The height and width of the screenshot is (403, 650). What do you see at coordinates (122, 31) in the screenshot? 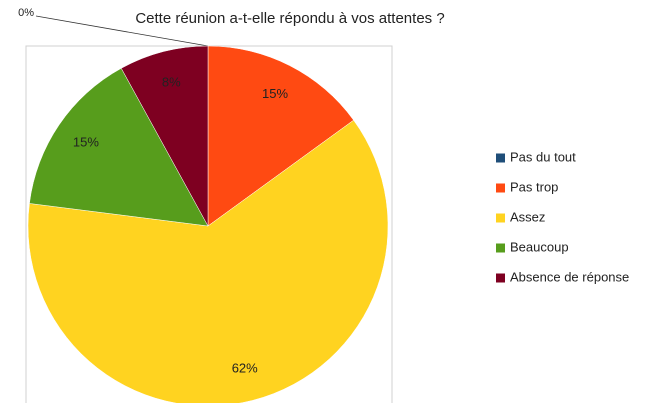
I see `leader-line` at bounding box center [122, 31].